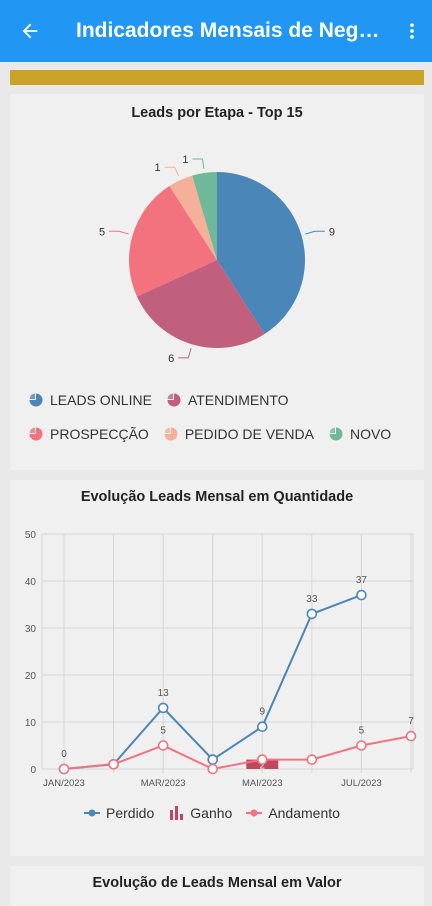  What do you see at coordinates (177, 813) in the screenshot?
I see `bar-legend-icon` at bounding box center [177, 813].